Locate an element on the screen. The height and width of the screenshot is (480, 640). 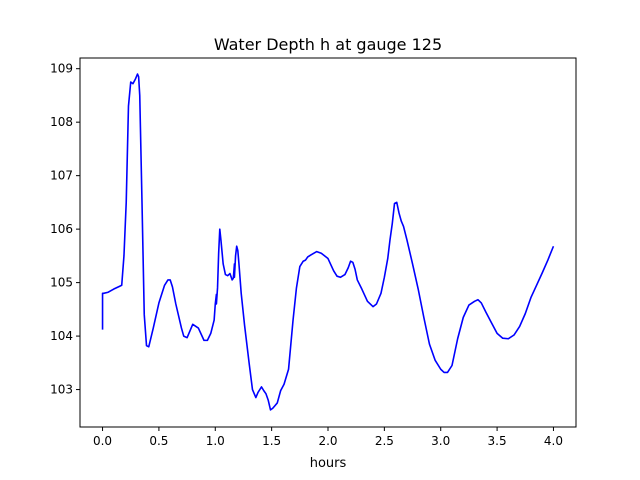
x-tick-label: 4.0 is located at coordinates (553, 441).